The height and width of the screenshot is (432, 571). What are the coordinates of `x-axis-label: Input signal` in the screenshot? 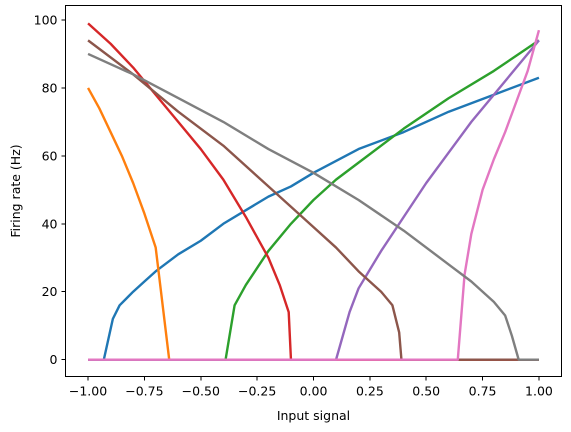 It's located at (313, 415).